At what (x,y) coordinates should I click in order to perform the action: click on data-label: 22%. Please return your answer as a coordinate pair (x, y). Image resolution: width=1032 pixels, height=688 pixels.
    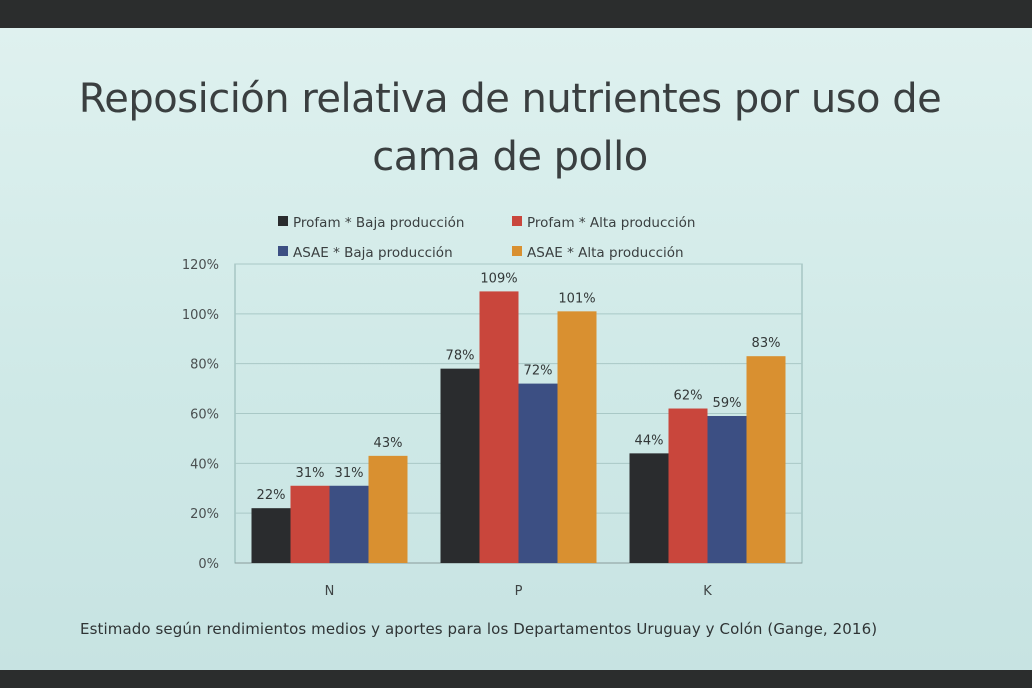
    Looking at the image, I should click on (271, 495).